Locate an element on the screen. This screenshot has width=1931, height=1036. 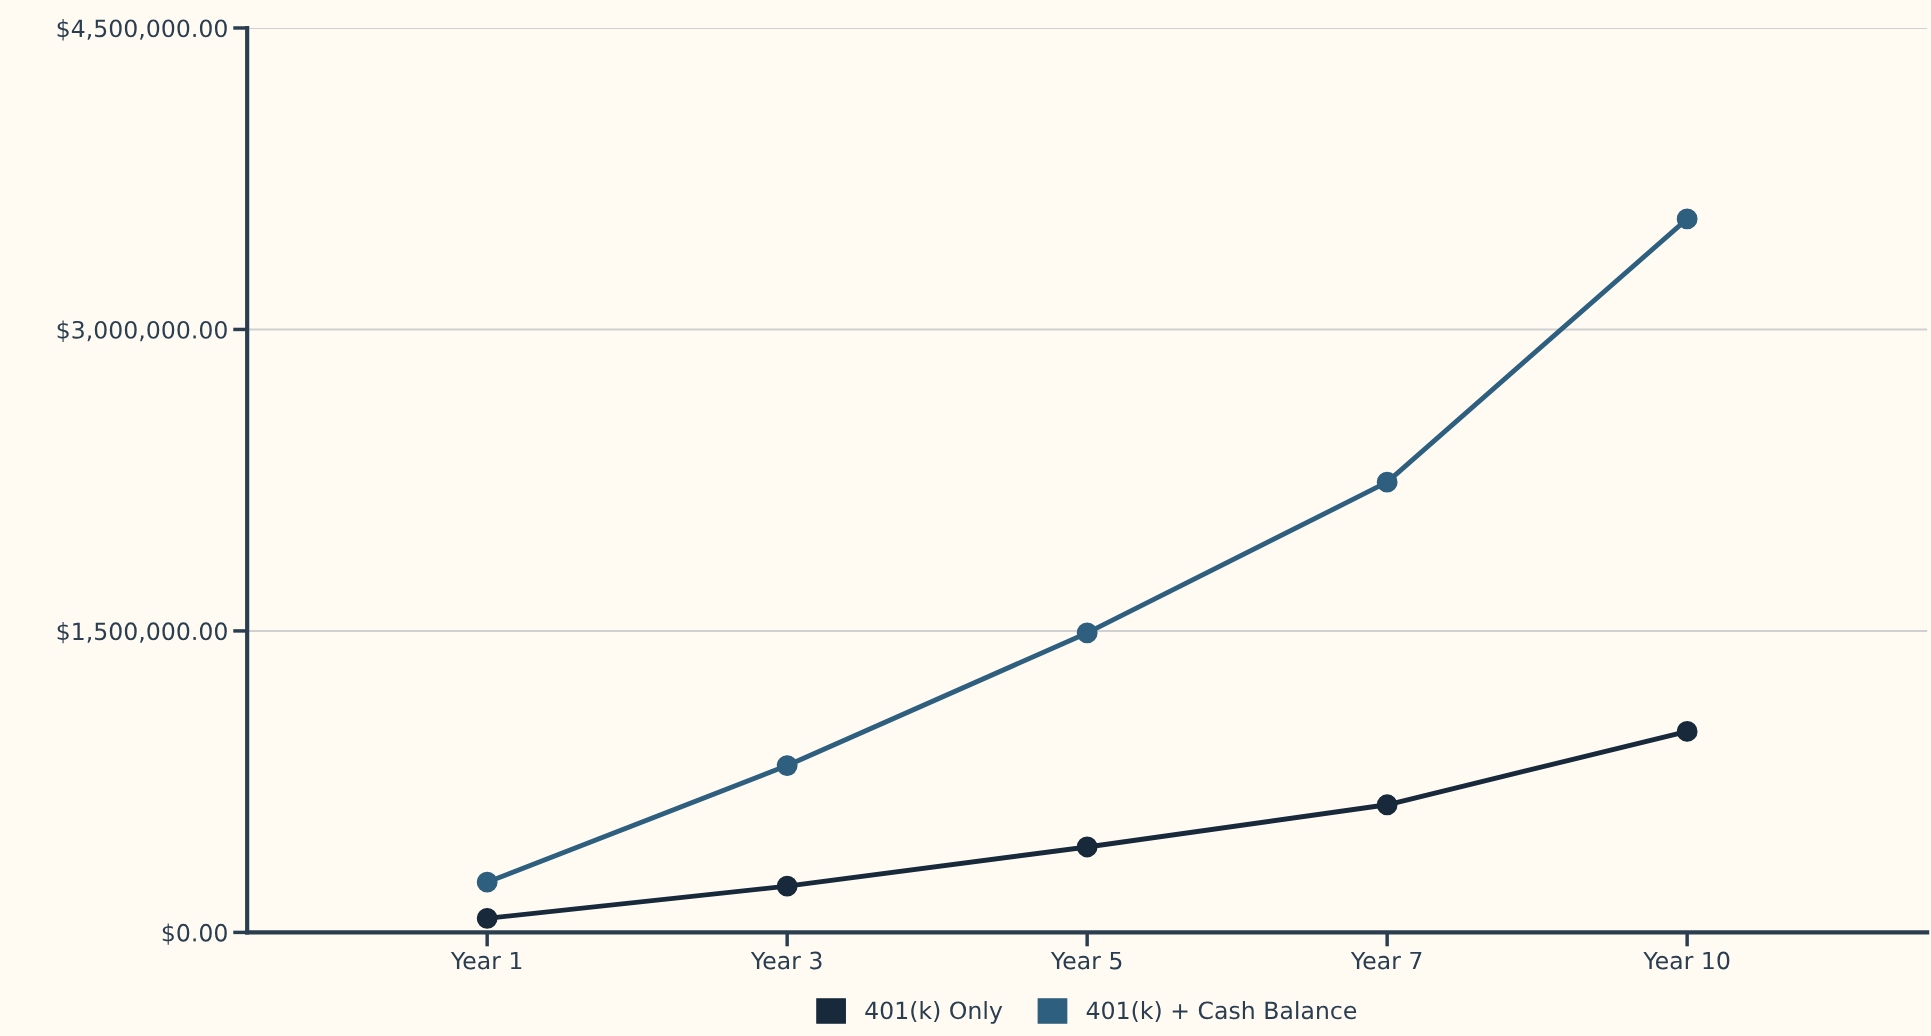
legend-label: 401(k) Only is located at coordinates (934, 1012).